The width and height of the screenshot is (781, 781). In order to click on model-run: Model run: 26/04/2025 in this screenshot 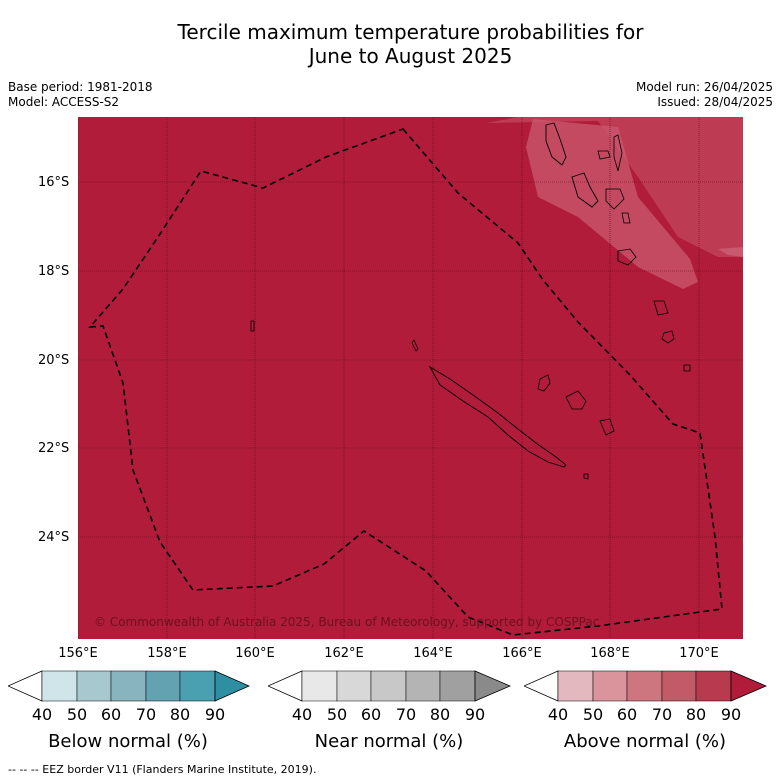, I will do `click(704, 87)`.